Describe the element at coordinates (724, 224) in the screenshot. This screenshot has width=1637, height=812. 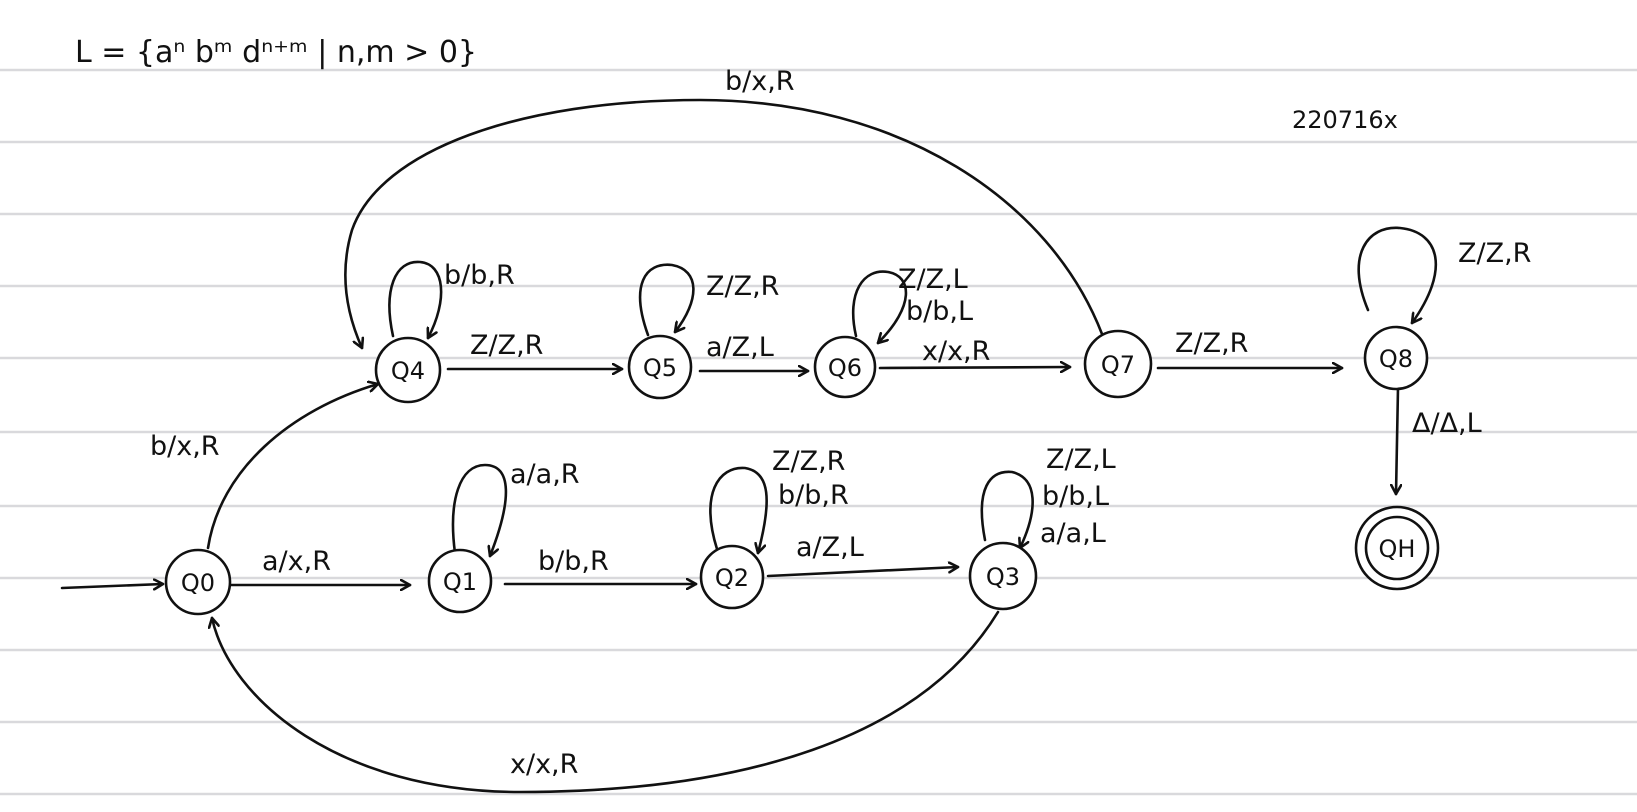
I see `edge-q7-q4` at that location.